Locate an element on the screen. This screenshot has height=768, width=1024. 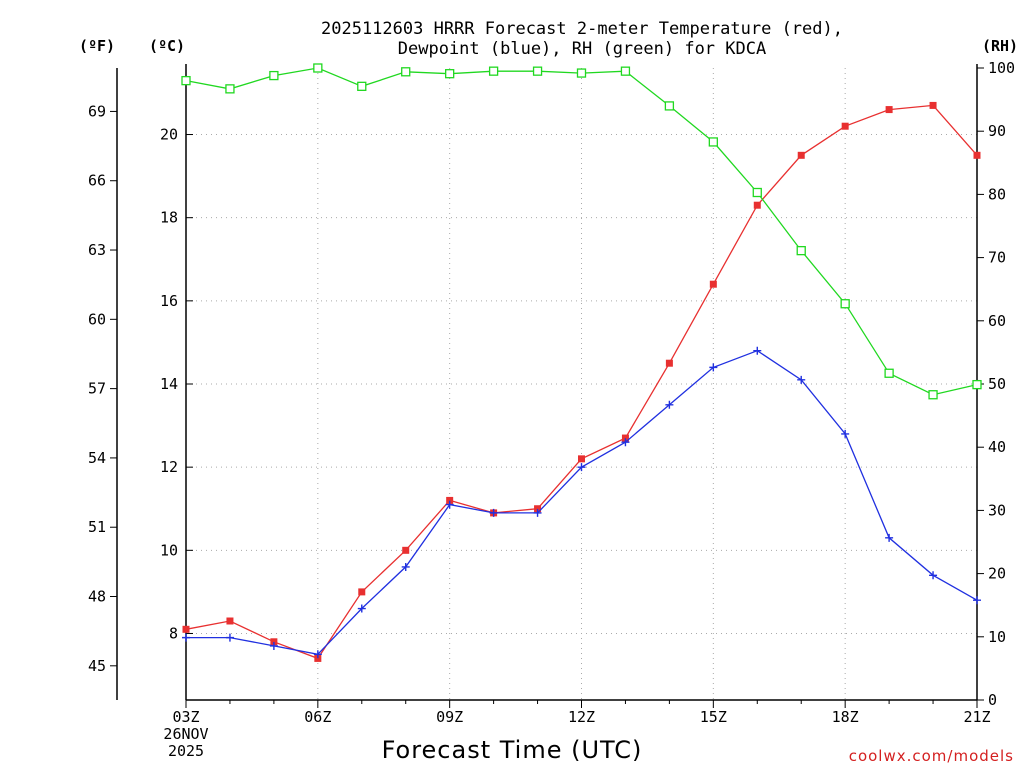
x-tick-label: 03Z is located at coordinates (185, 717).